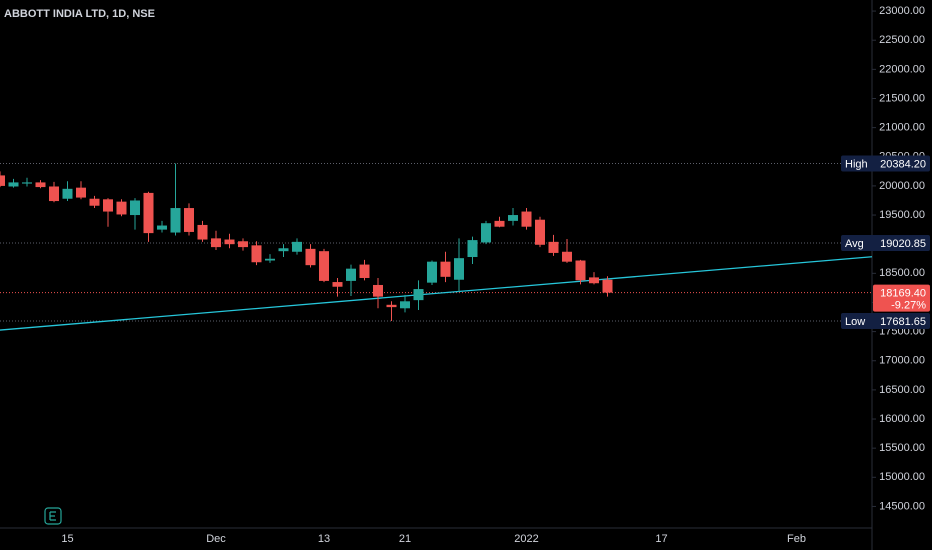  Describe the element at coordinates (902, 128) in the screenshot. I see `y-tick-label: 21000.00` at that location.